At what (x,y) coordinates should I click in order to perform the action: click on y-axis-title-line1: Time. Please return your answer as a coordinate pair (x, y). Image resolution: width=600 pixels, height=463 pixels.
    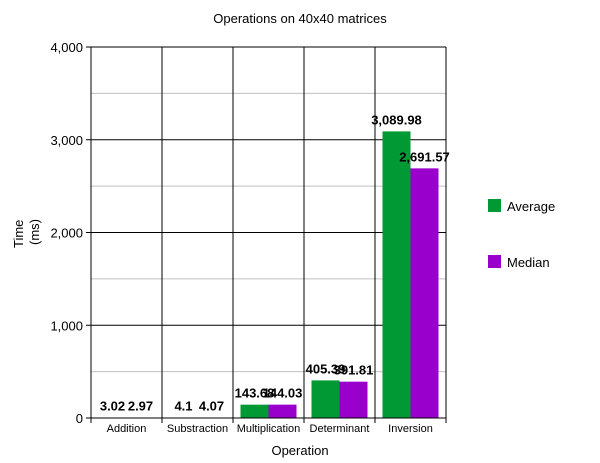
    Looking at the image, I should click on (18, 234).